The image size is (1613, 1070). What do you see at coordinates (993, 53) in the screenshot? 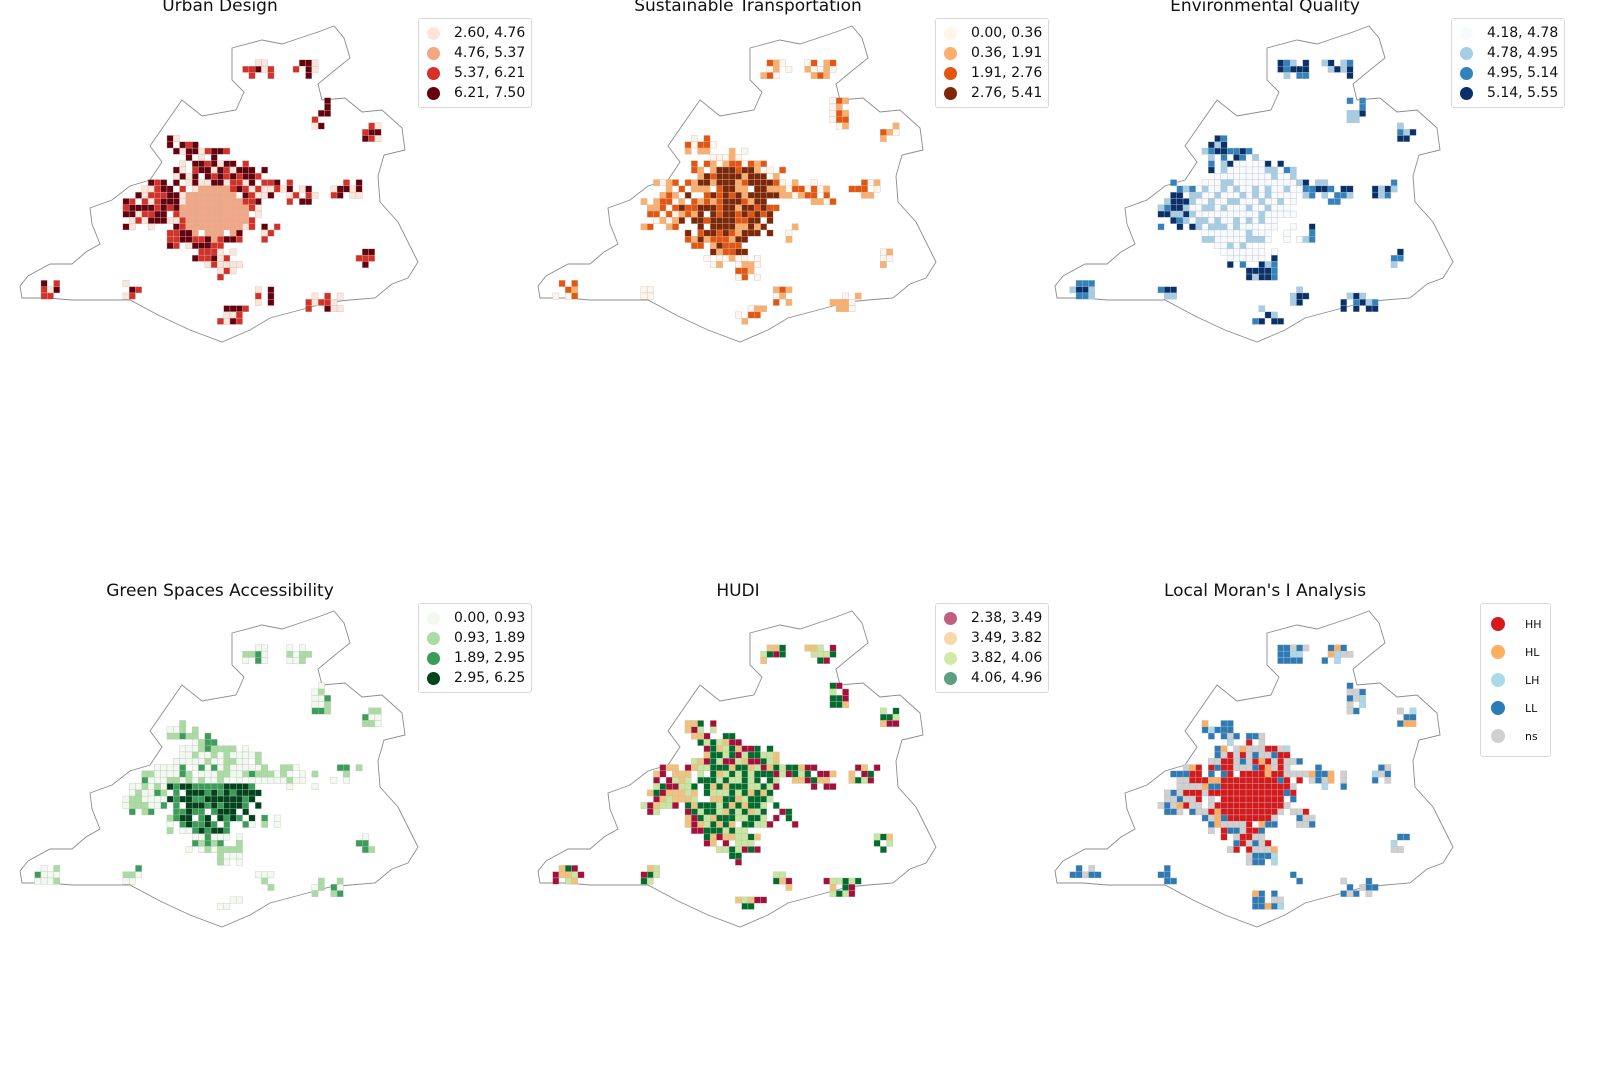
I see `legend-entry: 0.36, 1.91` at bounding box center [993, 53].